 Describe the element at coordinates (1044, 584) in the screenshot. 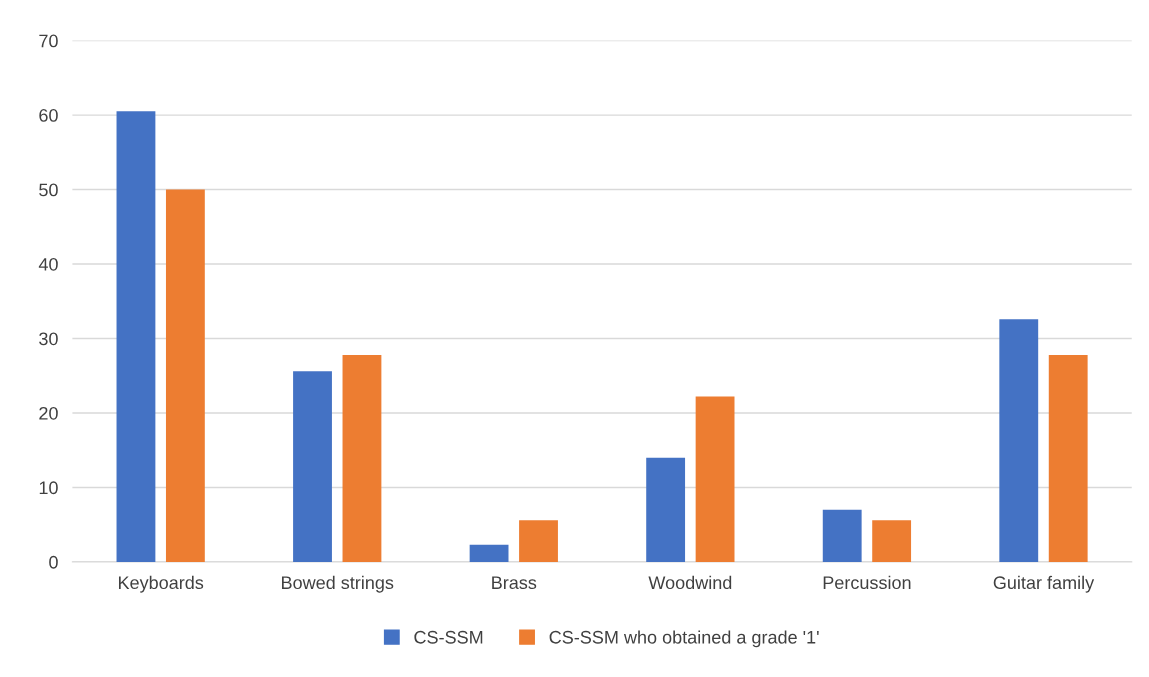

I see `x-tick-label: Guitar family` at that location.